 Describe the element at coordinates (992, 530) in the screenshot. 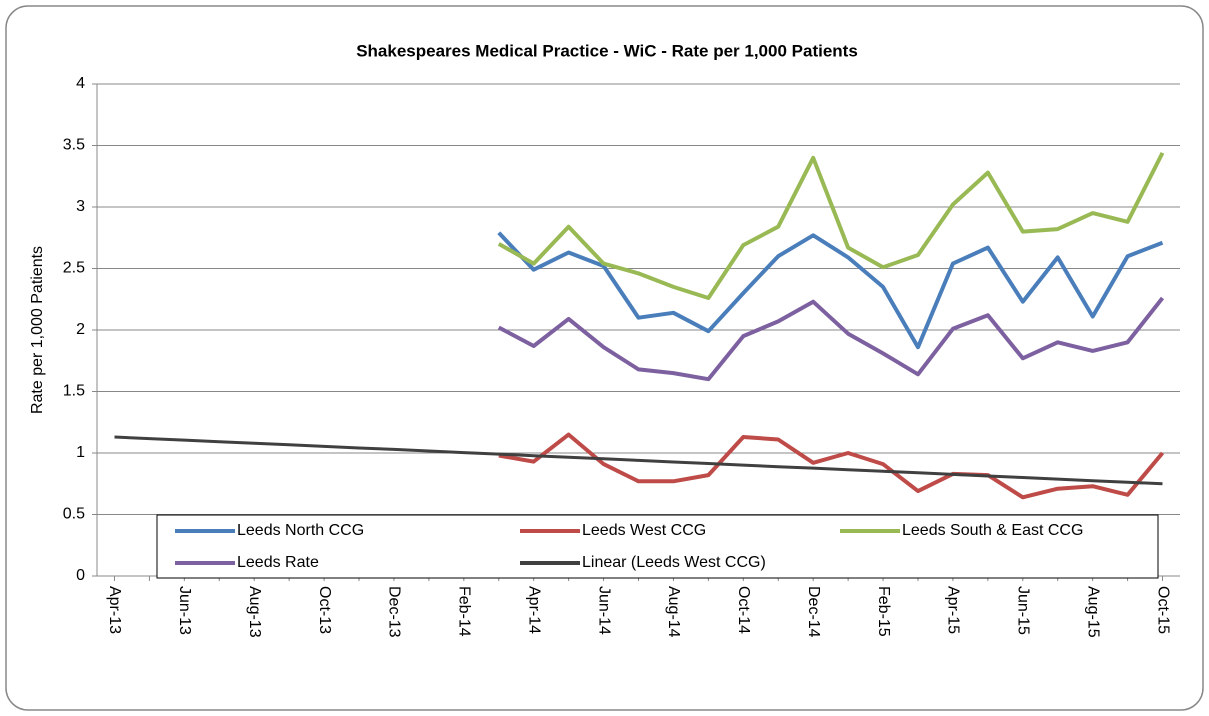

I see `legend-label: Leeds South & East CCG` at that location.